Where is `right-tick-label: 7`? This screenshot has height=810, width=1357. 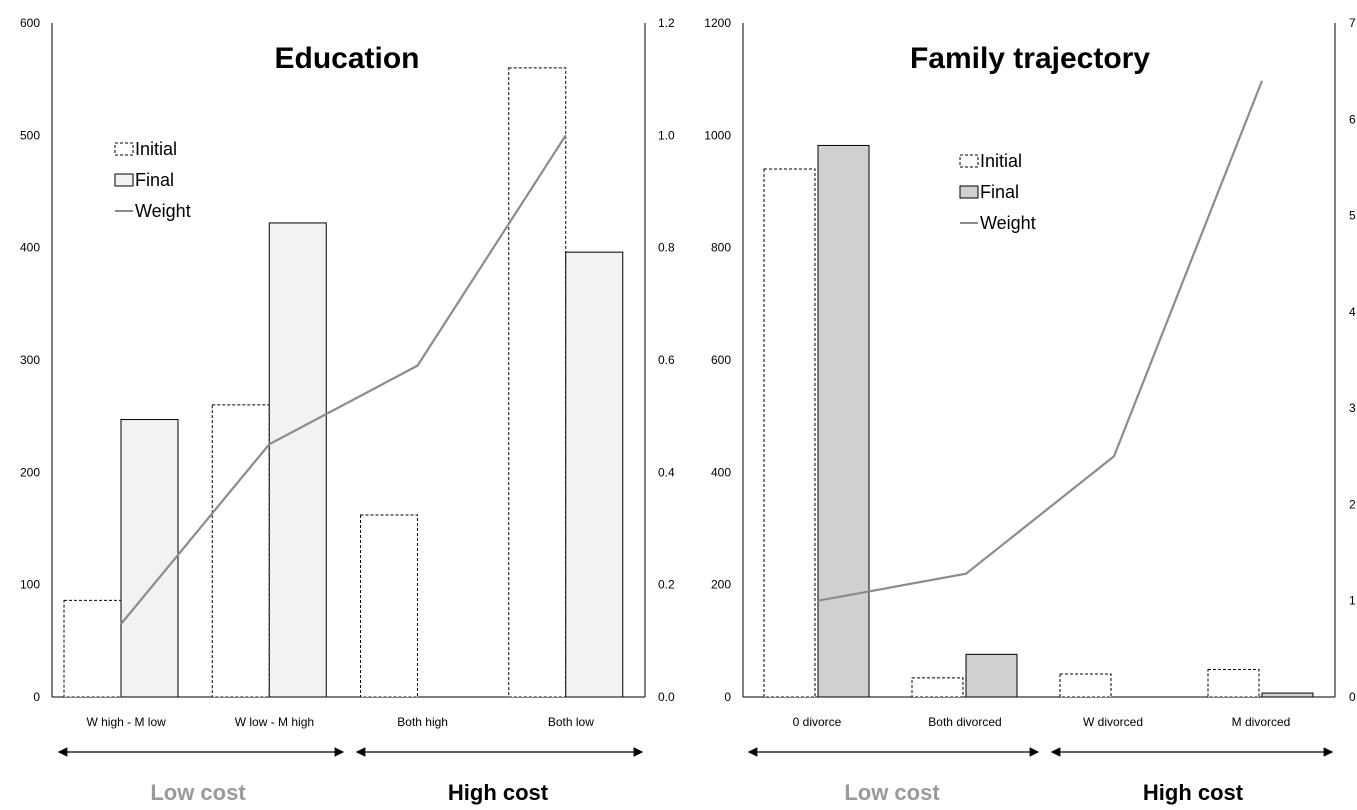 right-tick-label: 7 is located at coordinates (1352, 23).